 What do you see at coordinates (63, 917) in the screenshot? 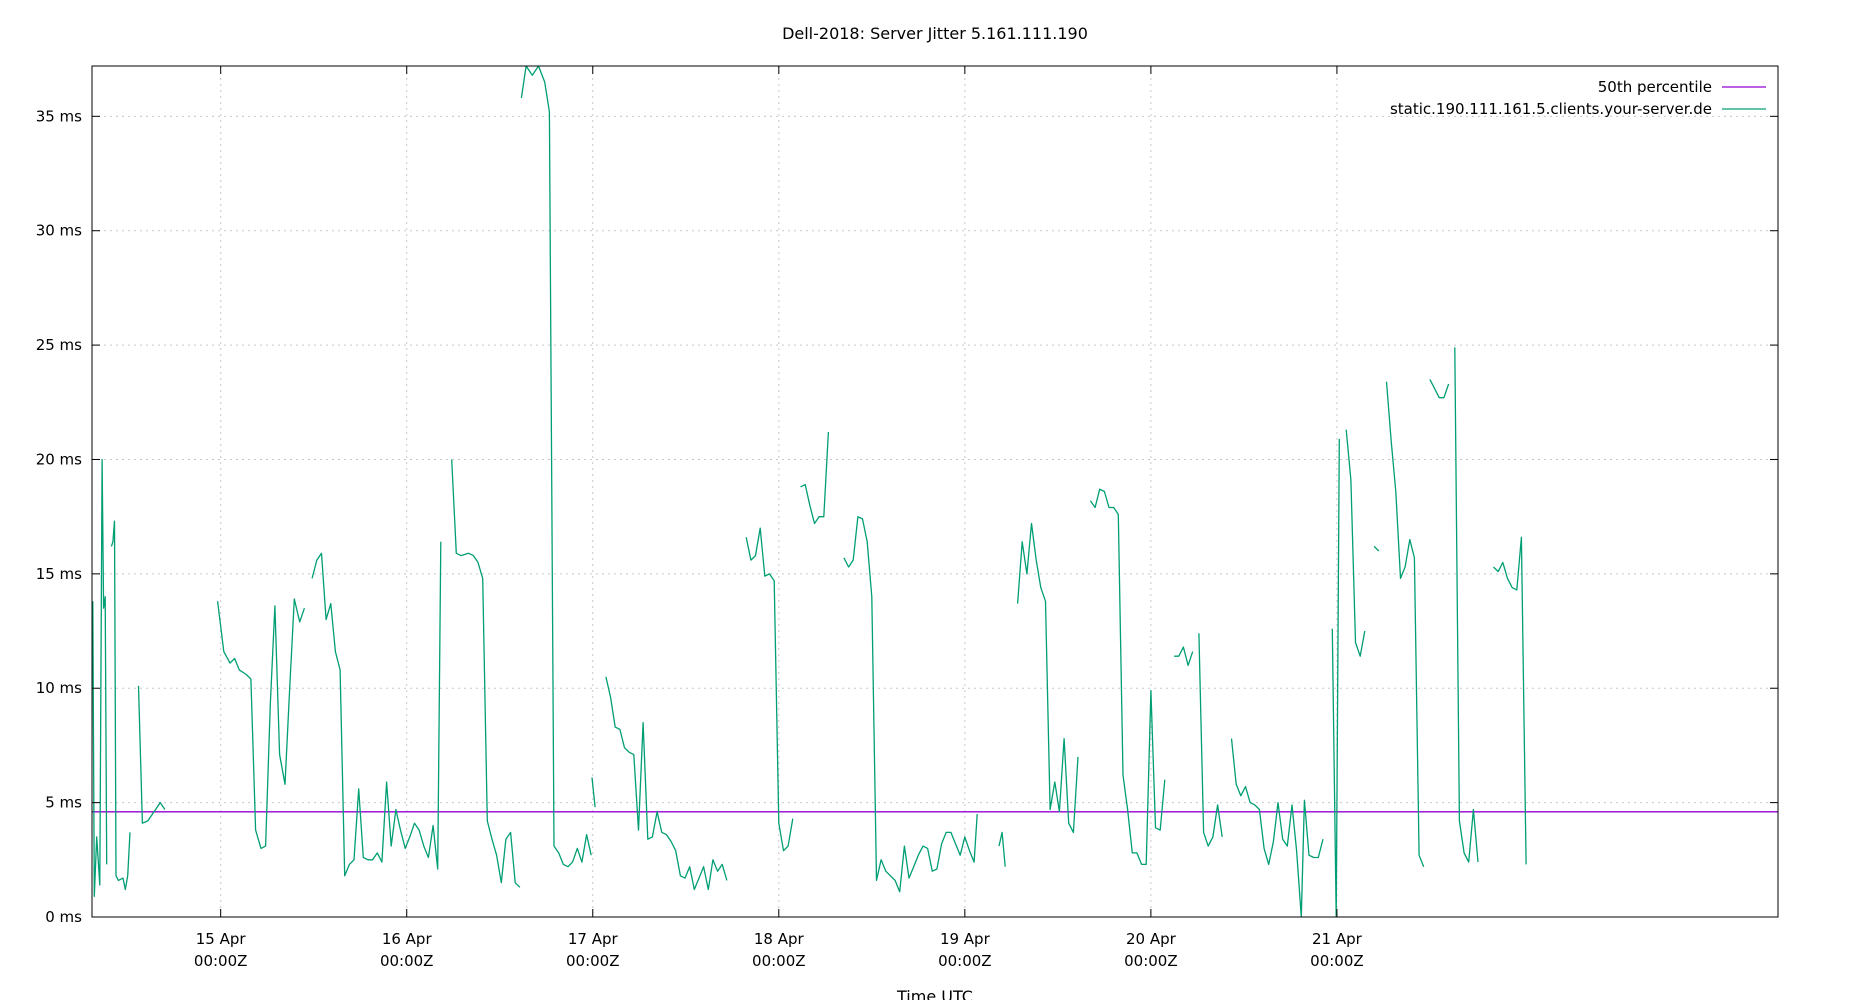
I see `y-tick-label: 0 ms` at bounding box center [63, 917].